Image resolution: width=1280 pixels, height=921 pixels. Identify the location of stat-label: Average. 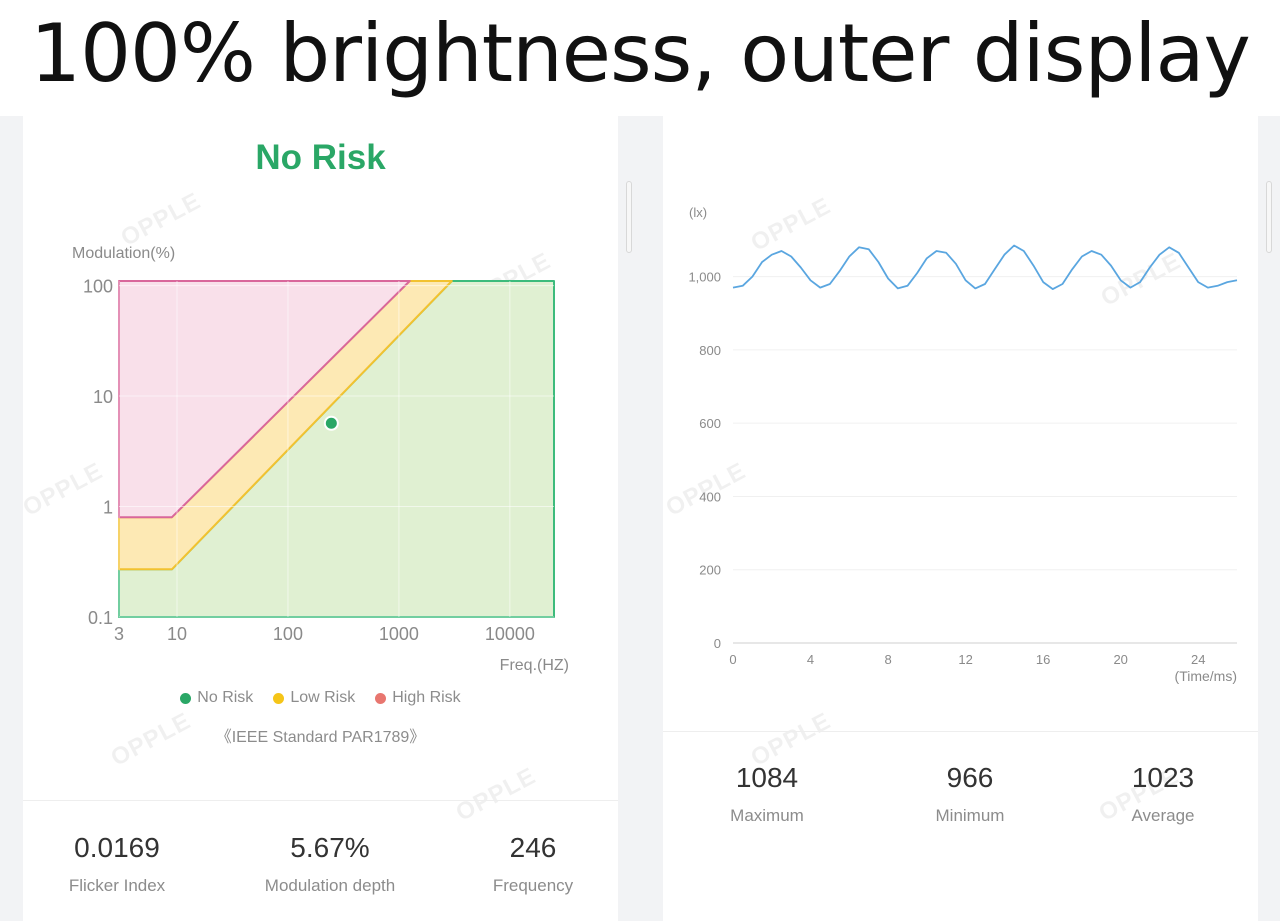
(1163, 815).